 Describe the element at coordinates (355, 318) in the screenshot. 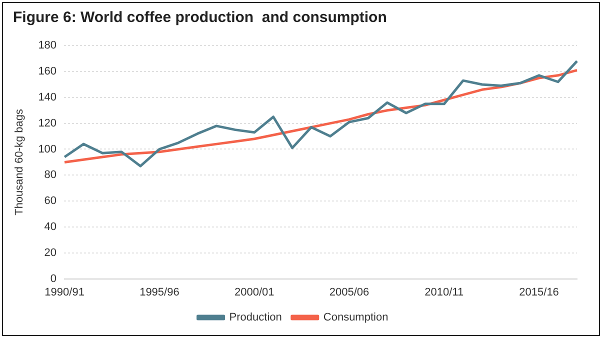

I see `legend-label: Consumption` at that location.